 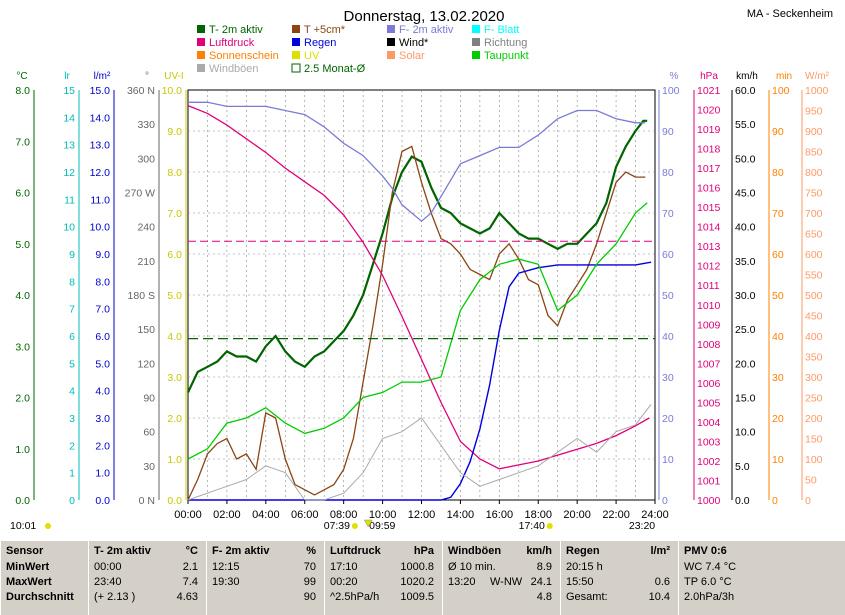 I want to click on table-cell-label: 2.0hPa/3h, so click(x=709, y=597).